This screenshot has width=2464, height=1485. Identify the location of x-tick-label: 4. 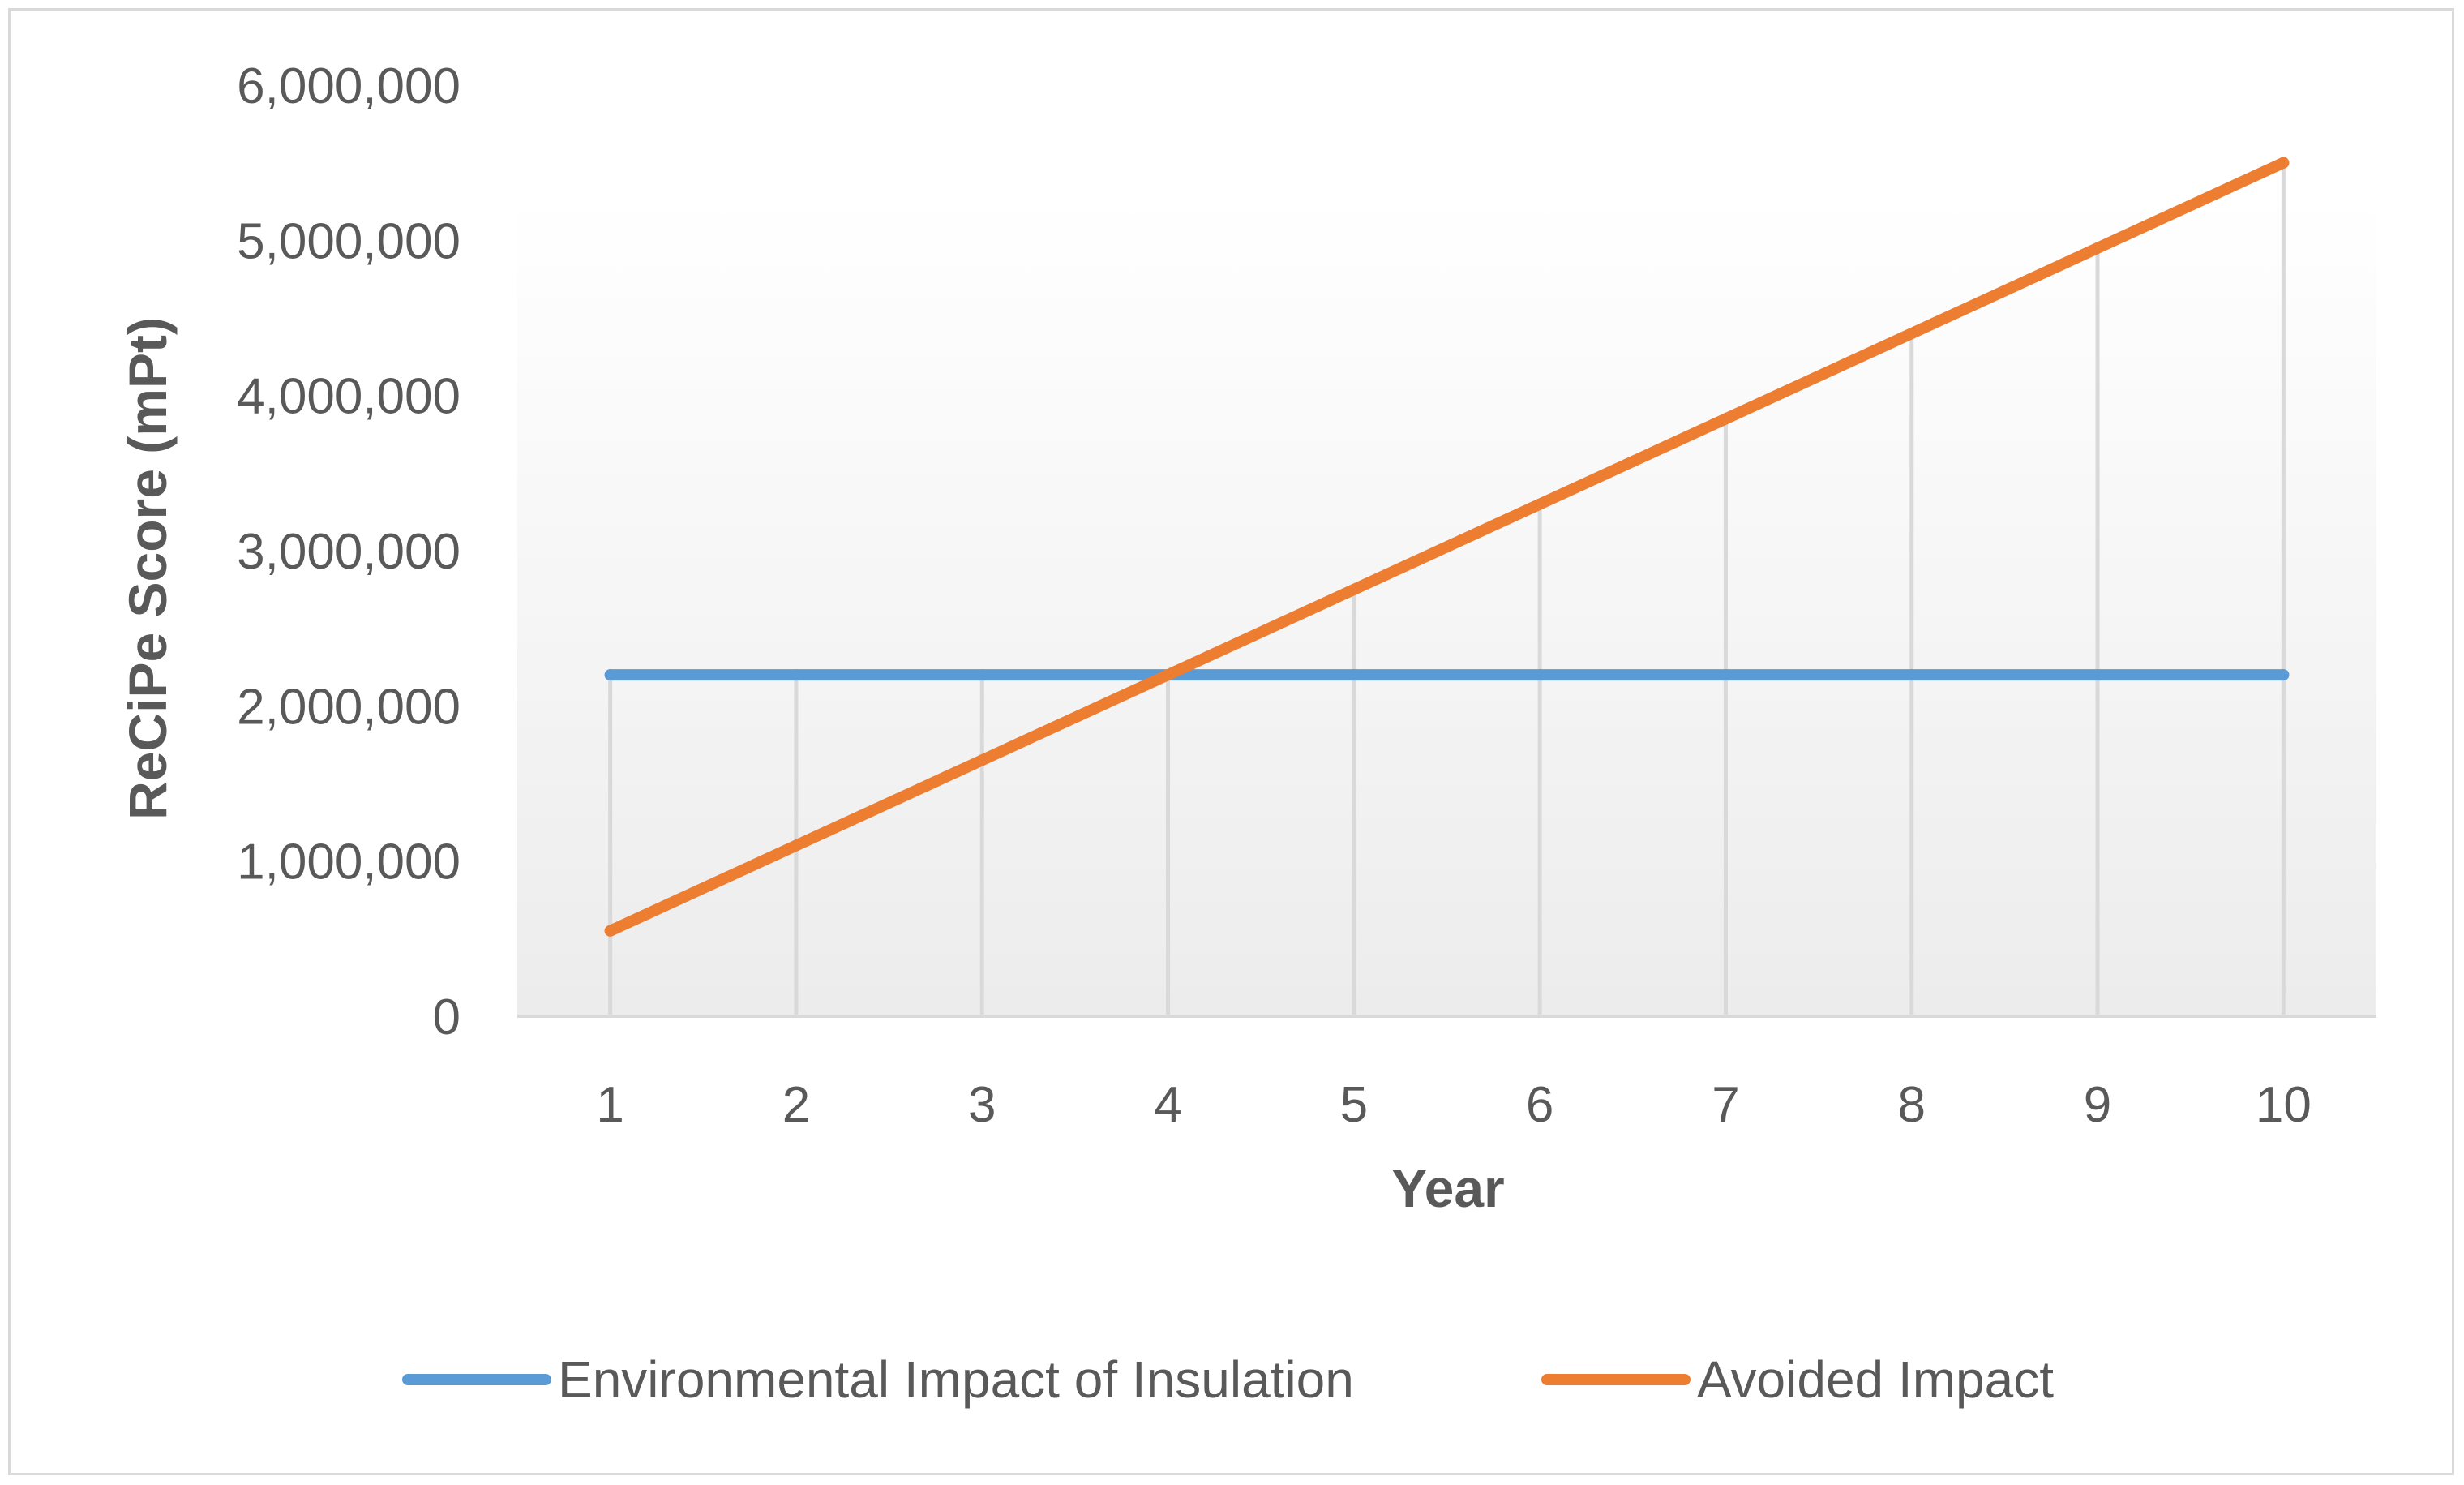
(1167, 1105).